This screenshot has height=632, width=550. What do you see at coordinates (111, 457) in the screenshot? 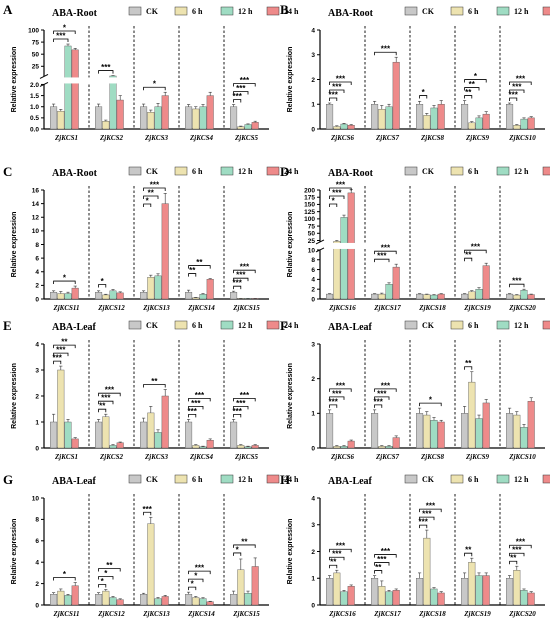
I see `x-tick-label: ZjKCS2` at bounding box center [111, 457].